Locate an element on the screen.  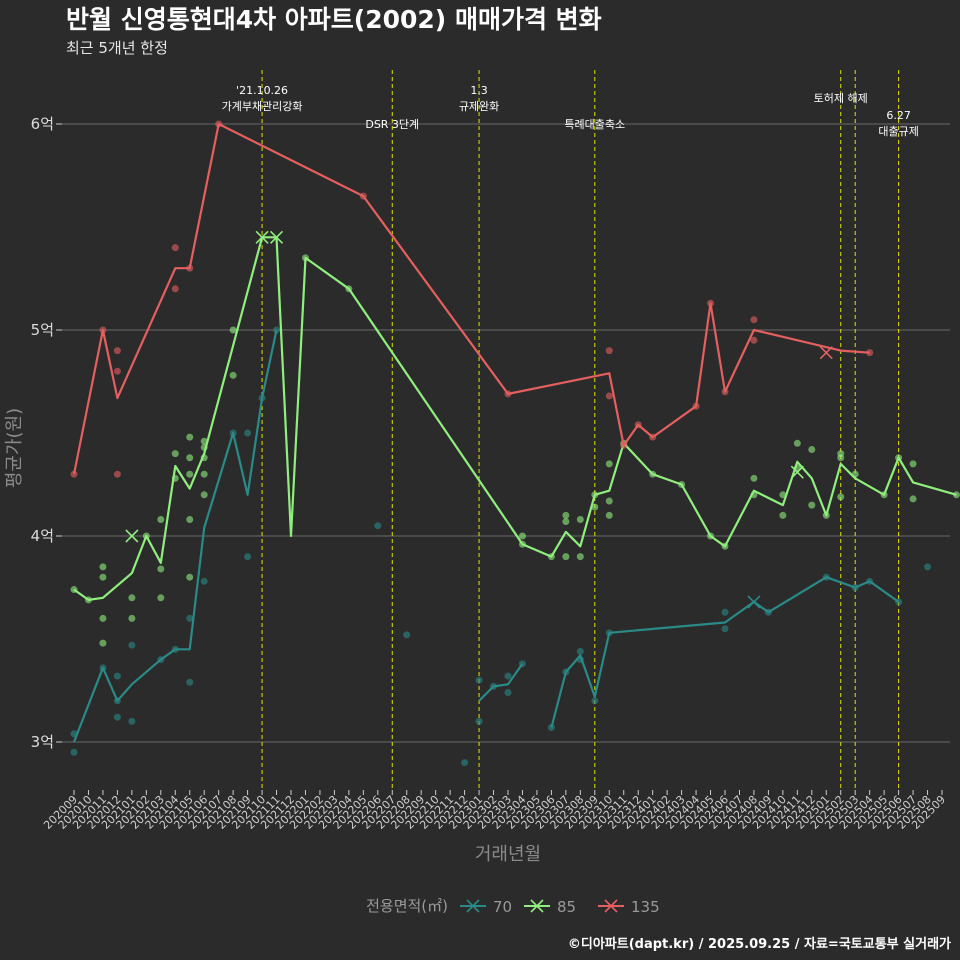
event-label: 가계부채관리강화 is located at coordinates (262, 106).